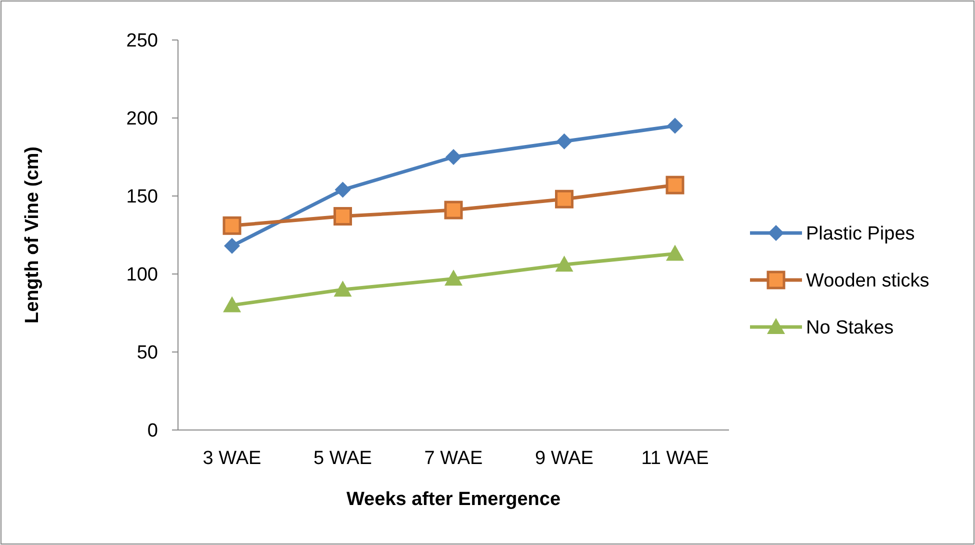  I want to click on x-axis-title: Weeks after Emergence, so click(453, 499).